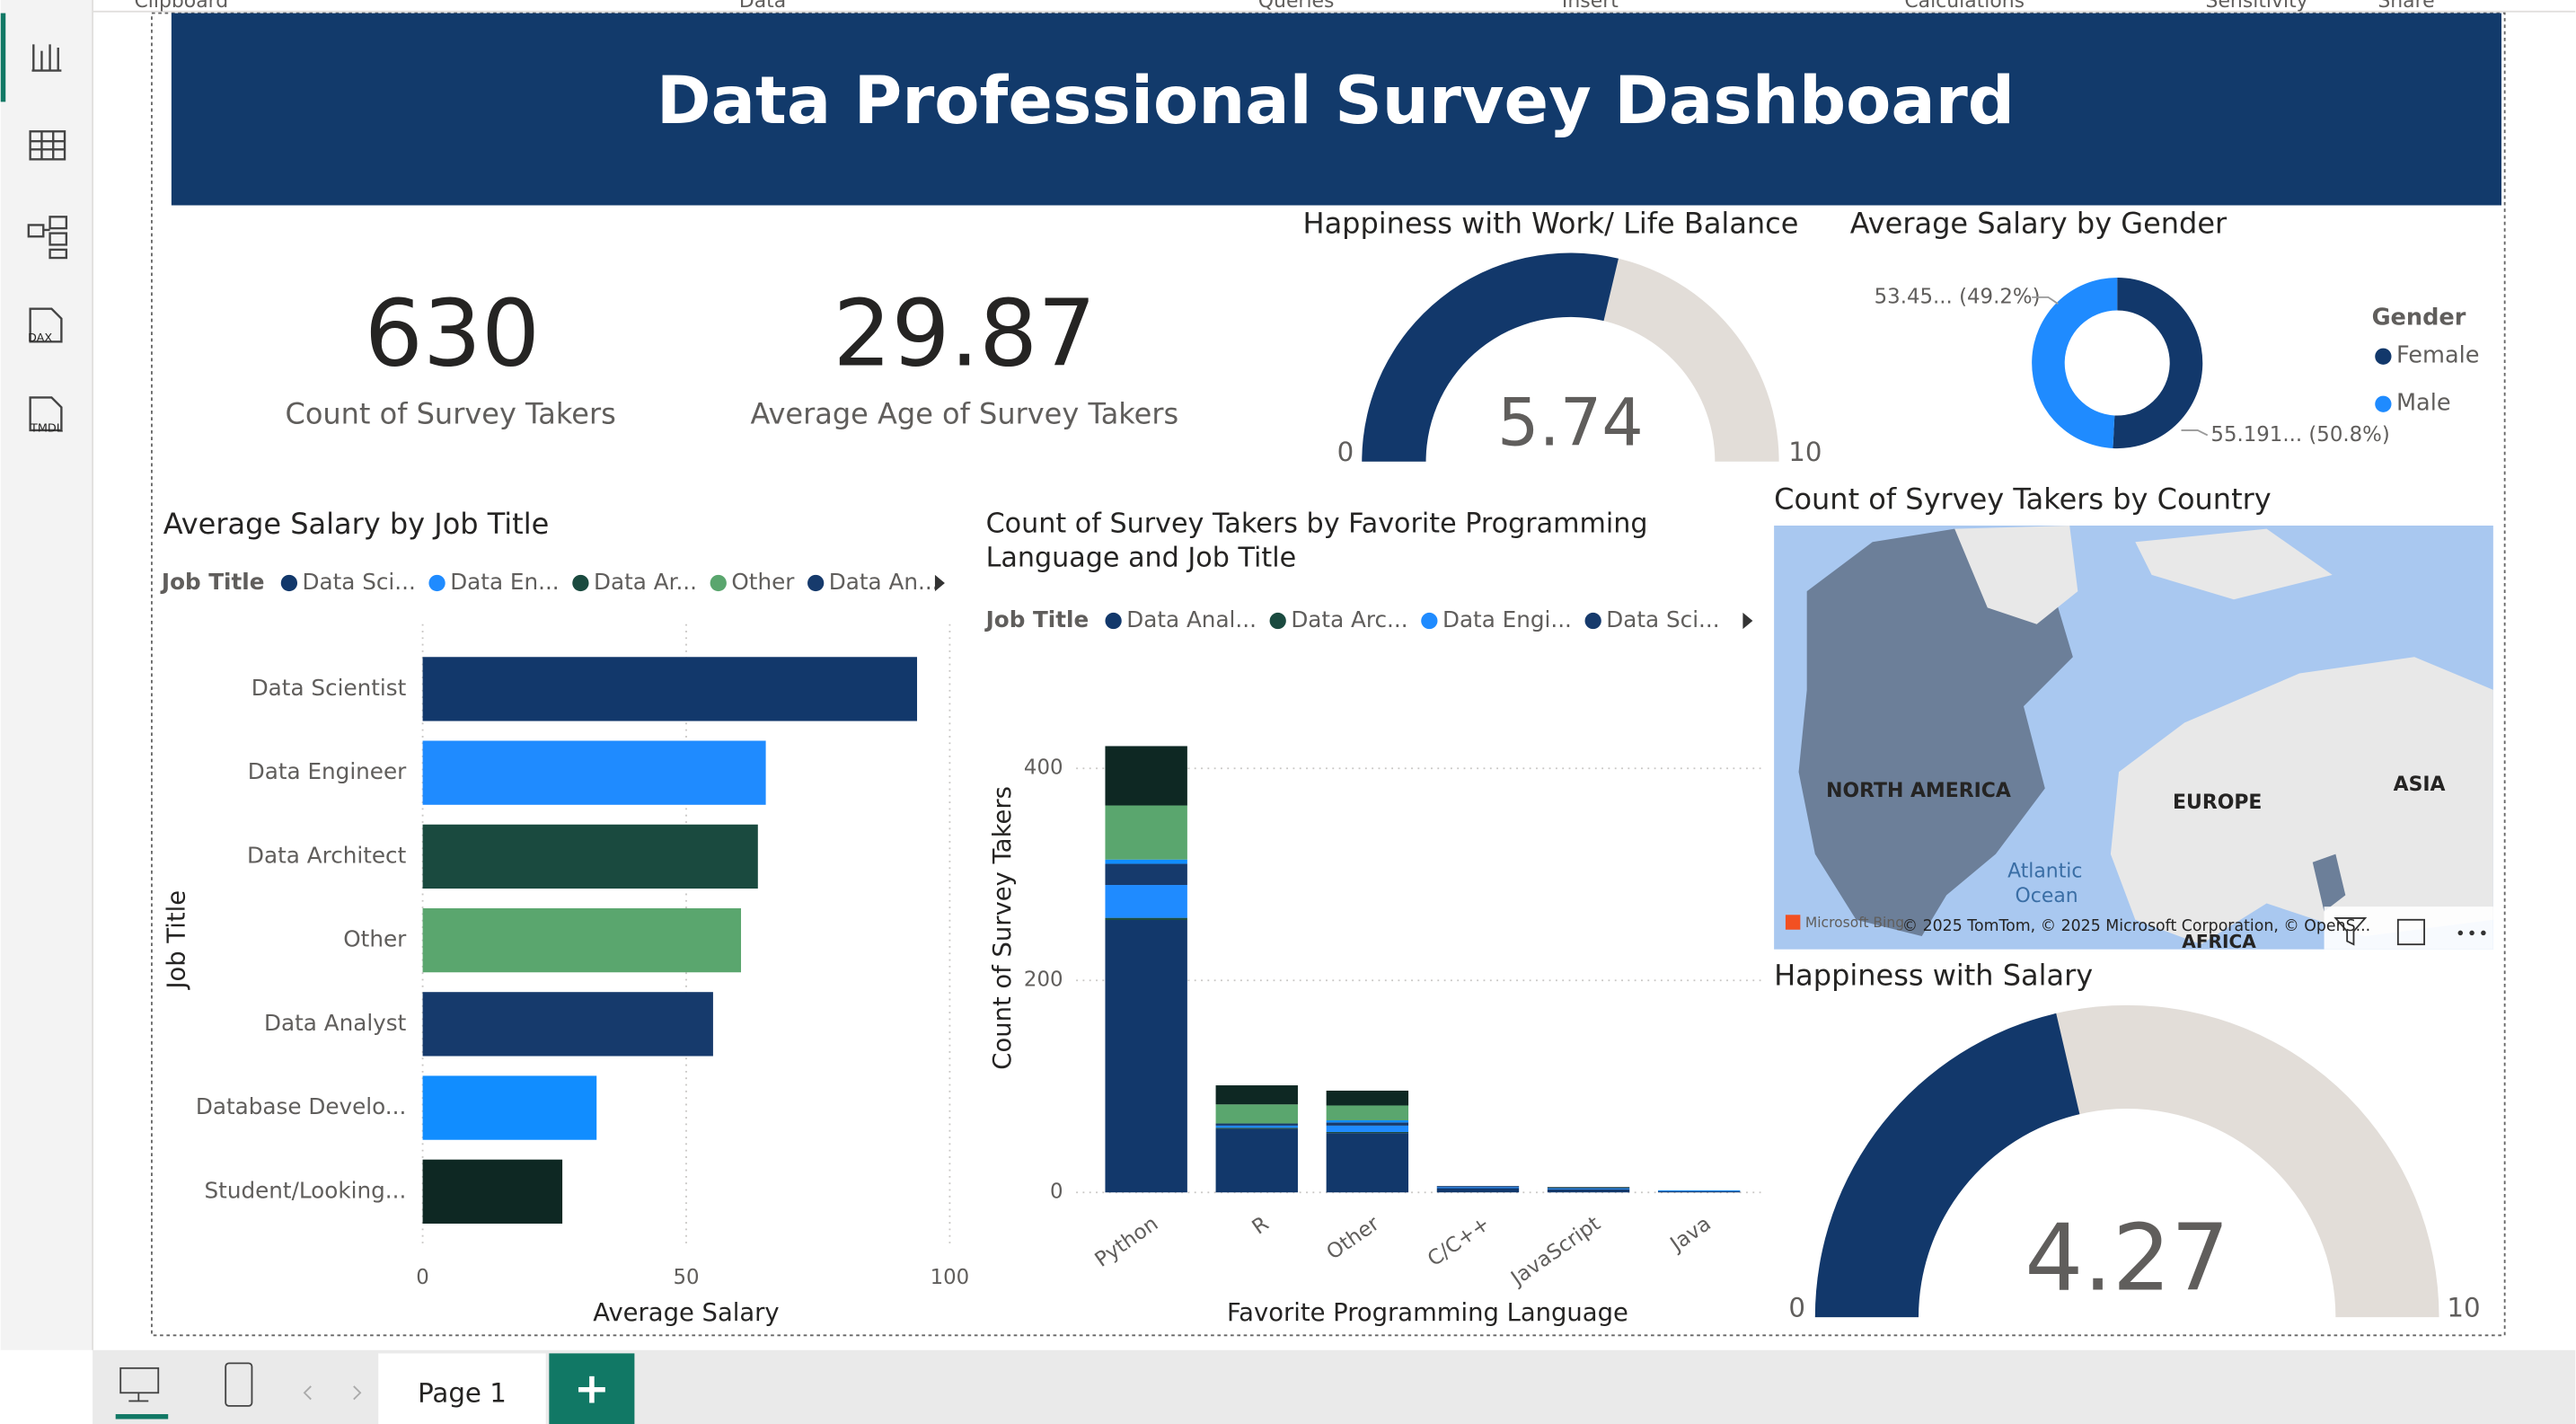 This screenshot has height=1424, width=2576. I want to click on sidebar-label: DAX, so click(40, 338).